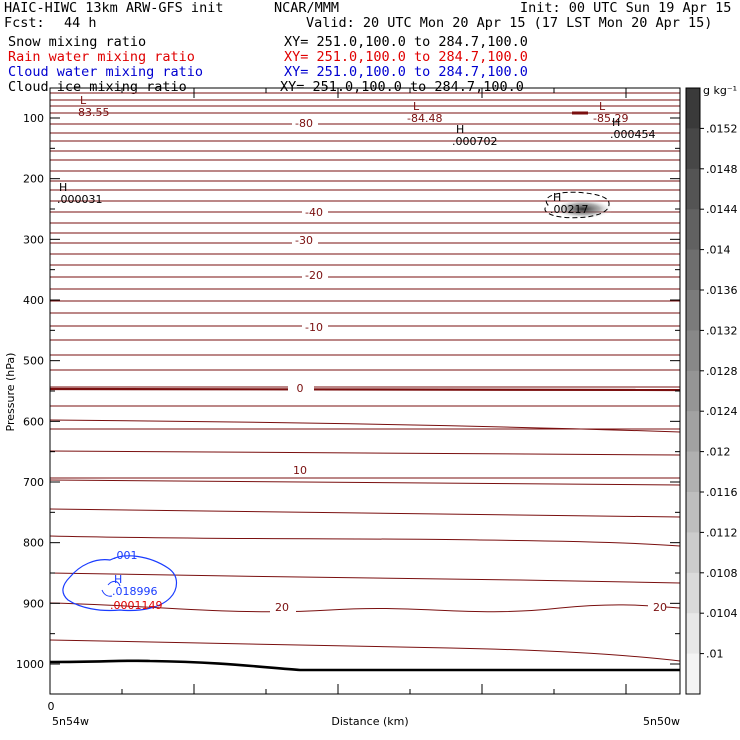 The image size is (740, 740). Describe the element at coordinates (369, 721) in the screenshot. I see `x-axis-label: Distance (km)` at that location.